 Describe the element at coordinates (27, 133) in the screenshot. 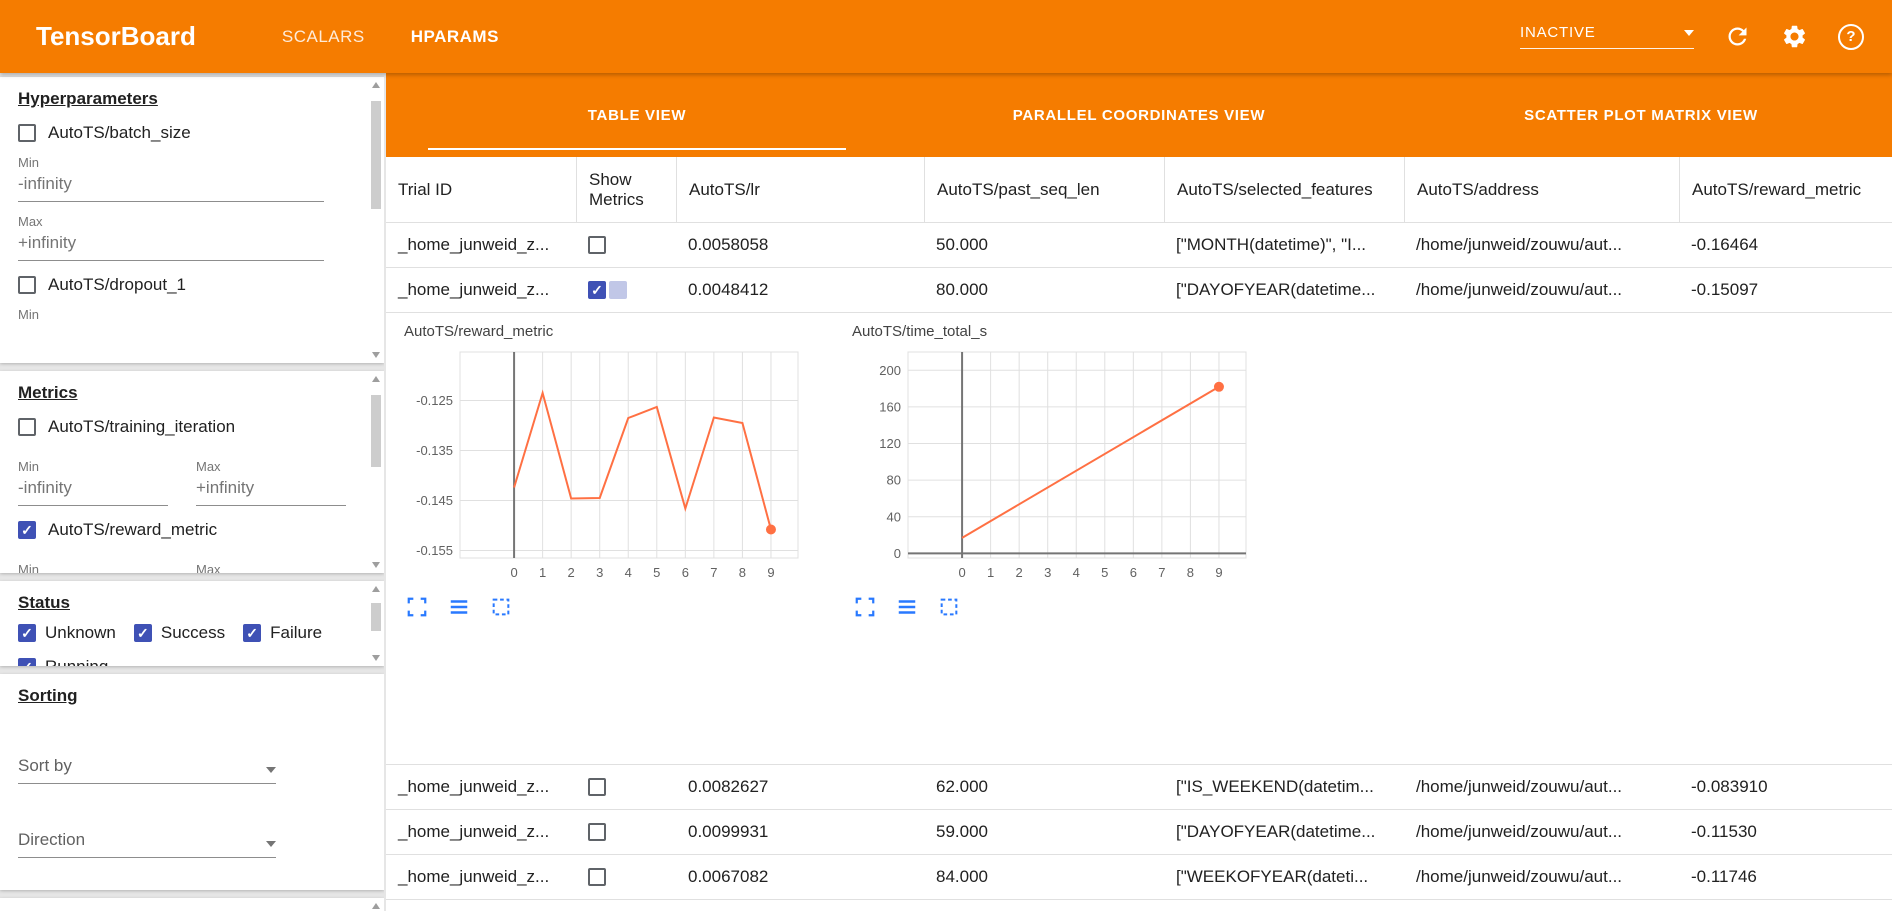

I see `batch-size-checkbox` at that location.